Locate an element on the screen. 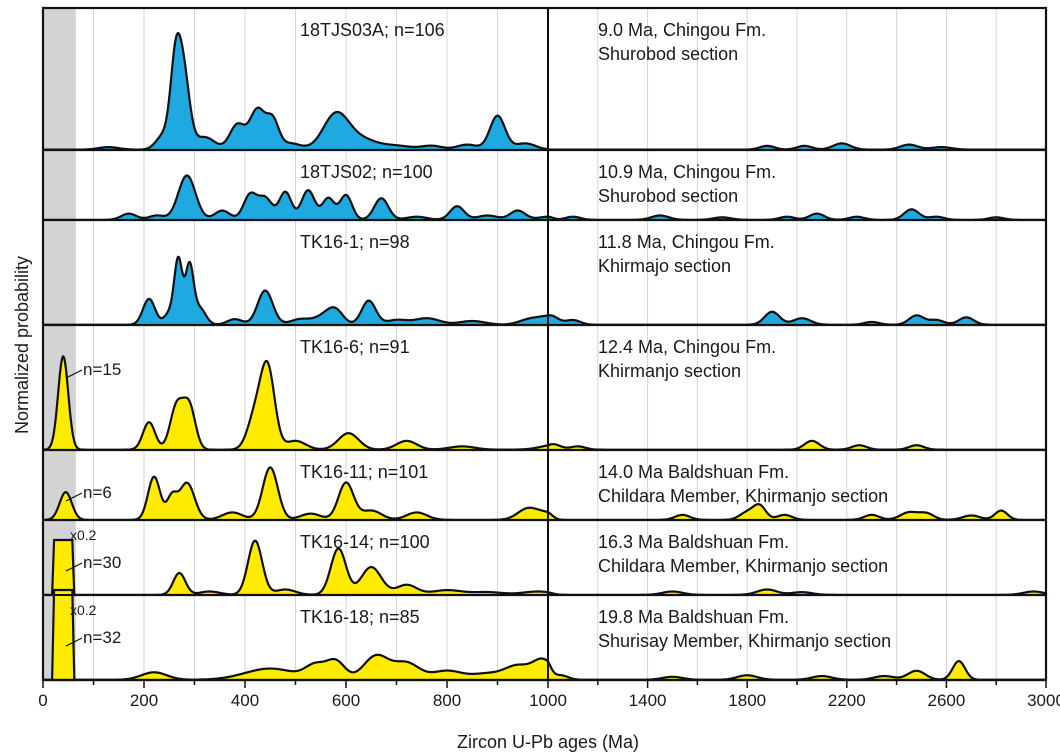 This screenshot has width=1060, height=753. context-line-1: 12.4 Ma, Chingou Fm. is located at coordinates (687, 347).